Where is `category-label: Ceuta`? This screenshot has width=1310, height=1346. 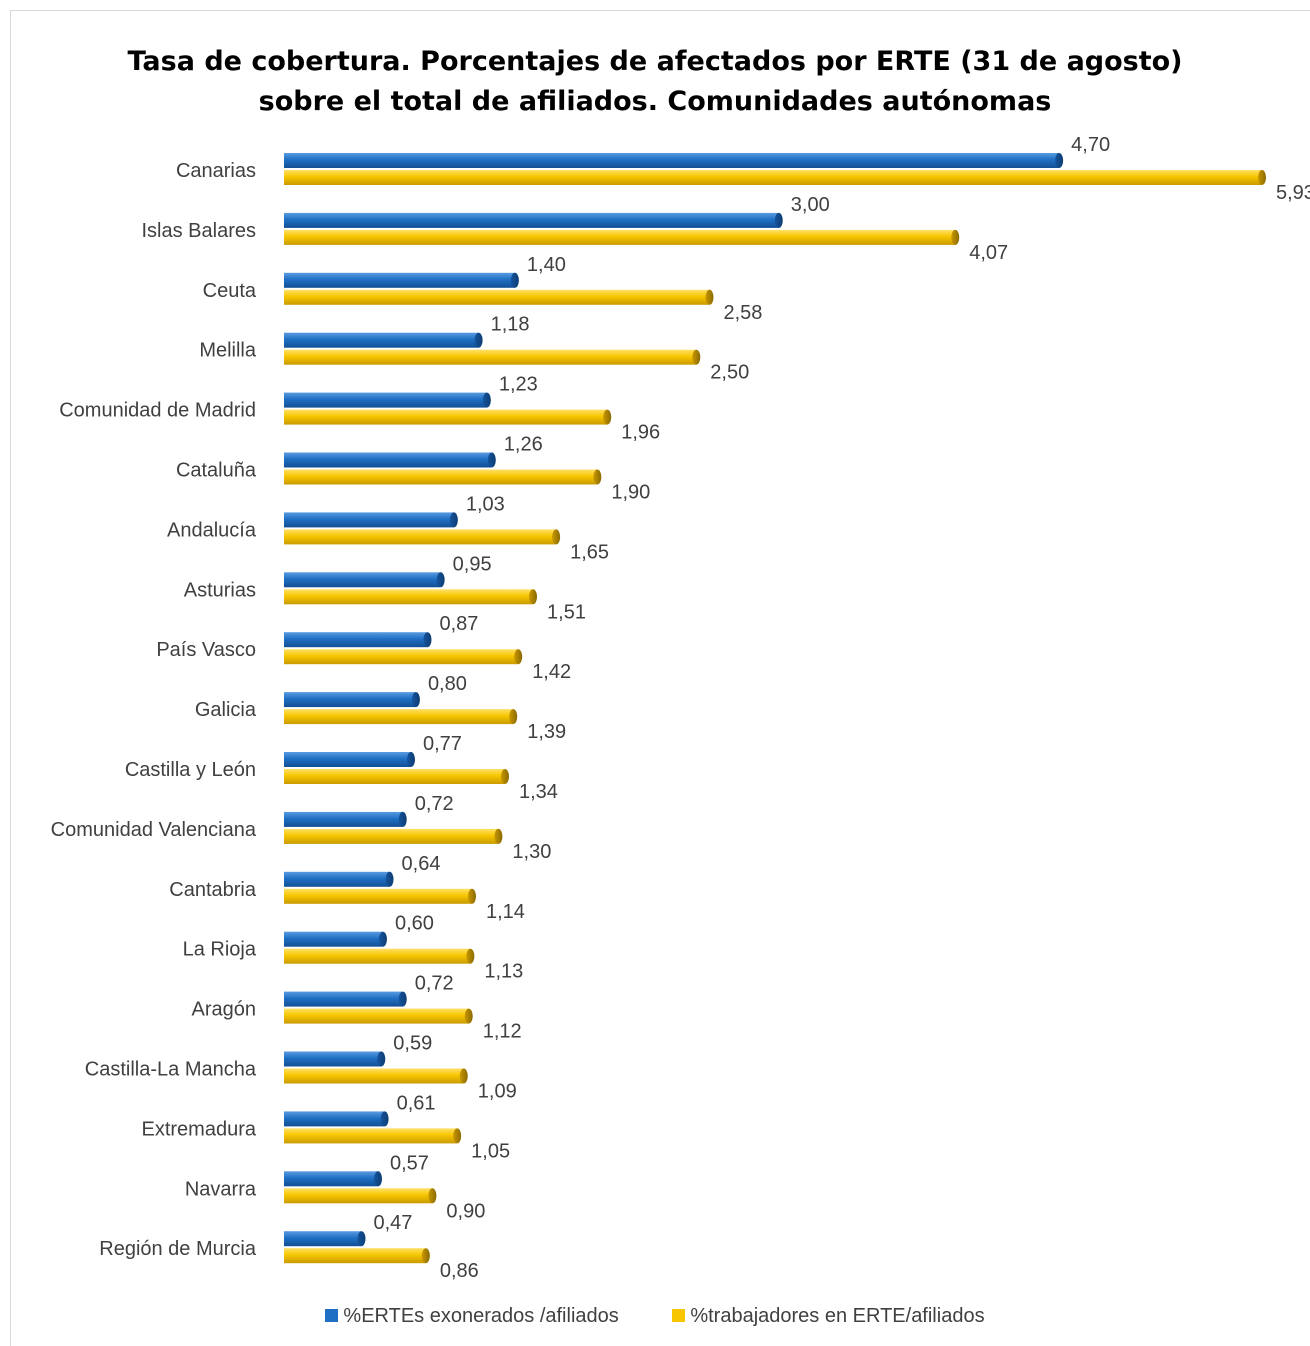 category-label: Ceuta is located at coordinates (230, 291).